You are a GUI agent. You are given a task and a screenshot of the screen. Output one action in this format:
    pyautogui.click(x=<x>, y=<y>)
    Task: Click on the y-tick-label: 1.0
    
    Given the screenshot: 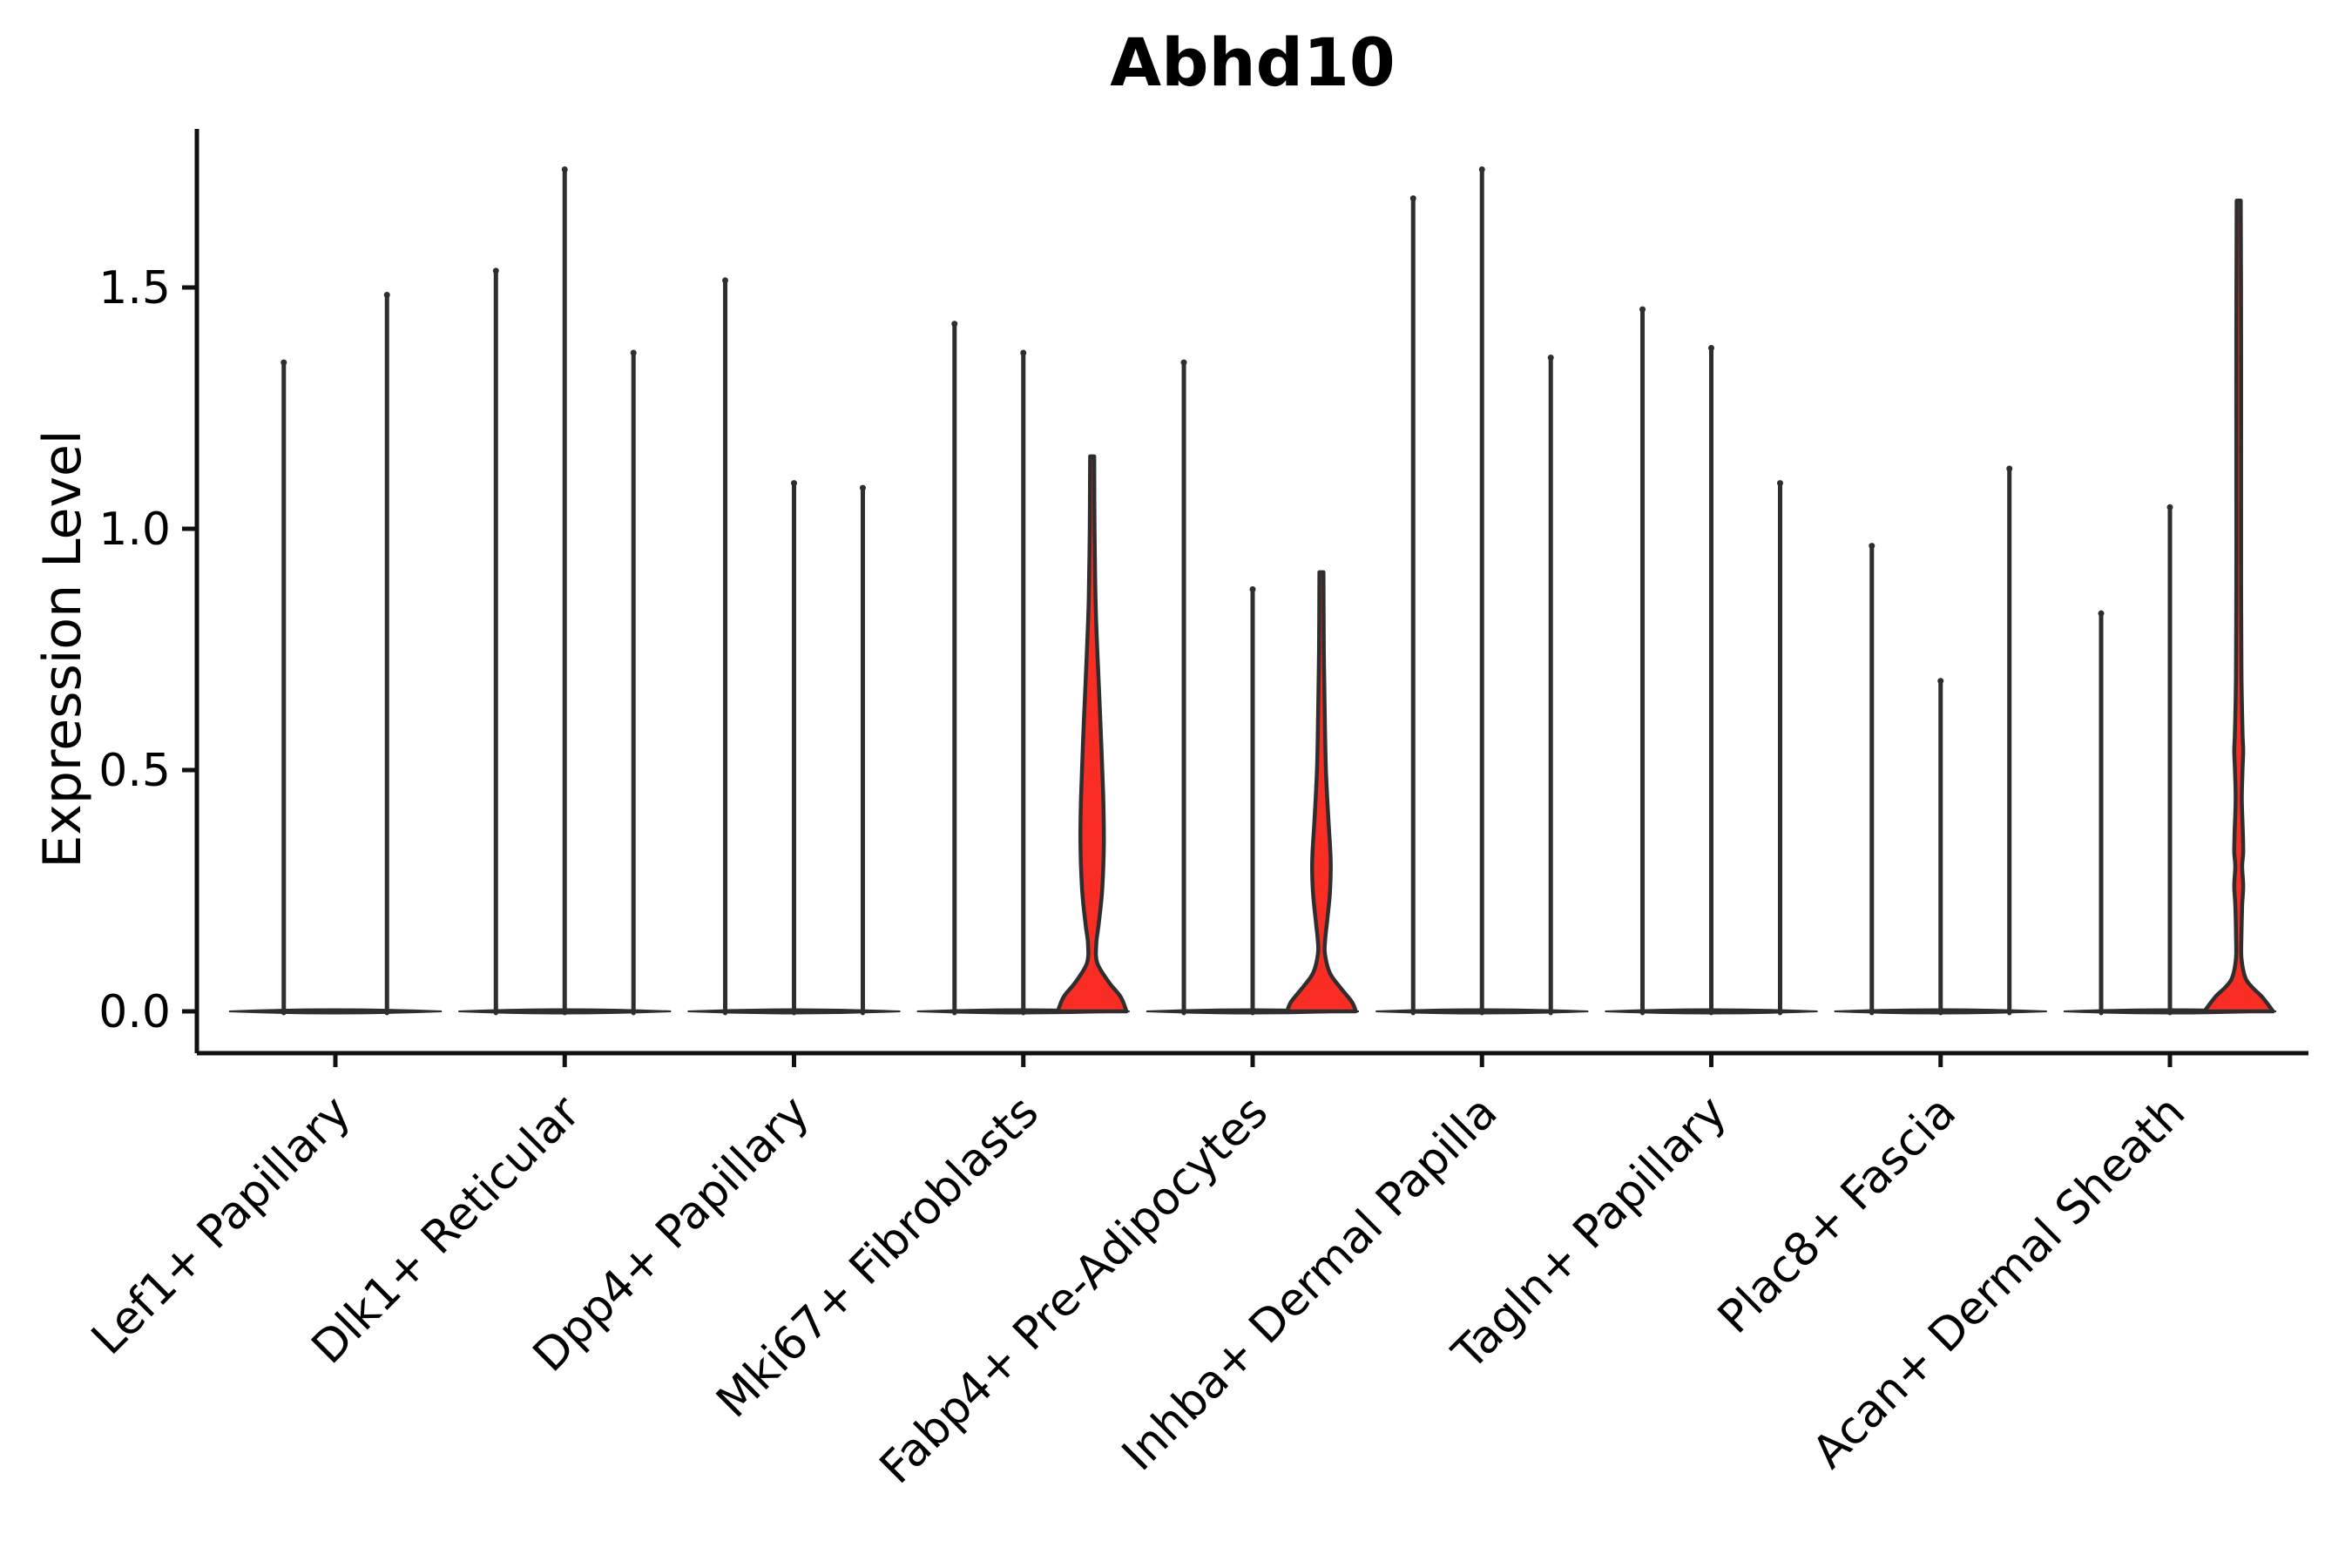 What is the action you would take?
    pyautogui.click(x=134, y=530)
    